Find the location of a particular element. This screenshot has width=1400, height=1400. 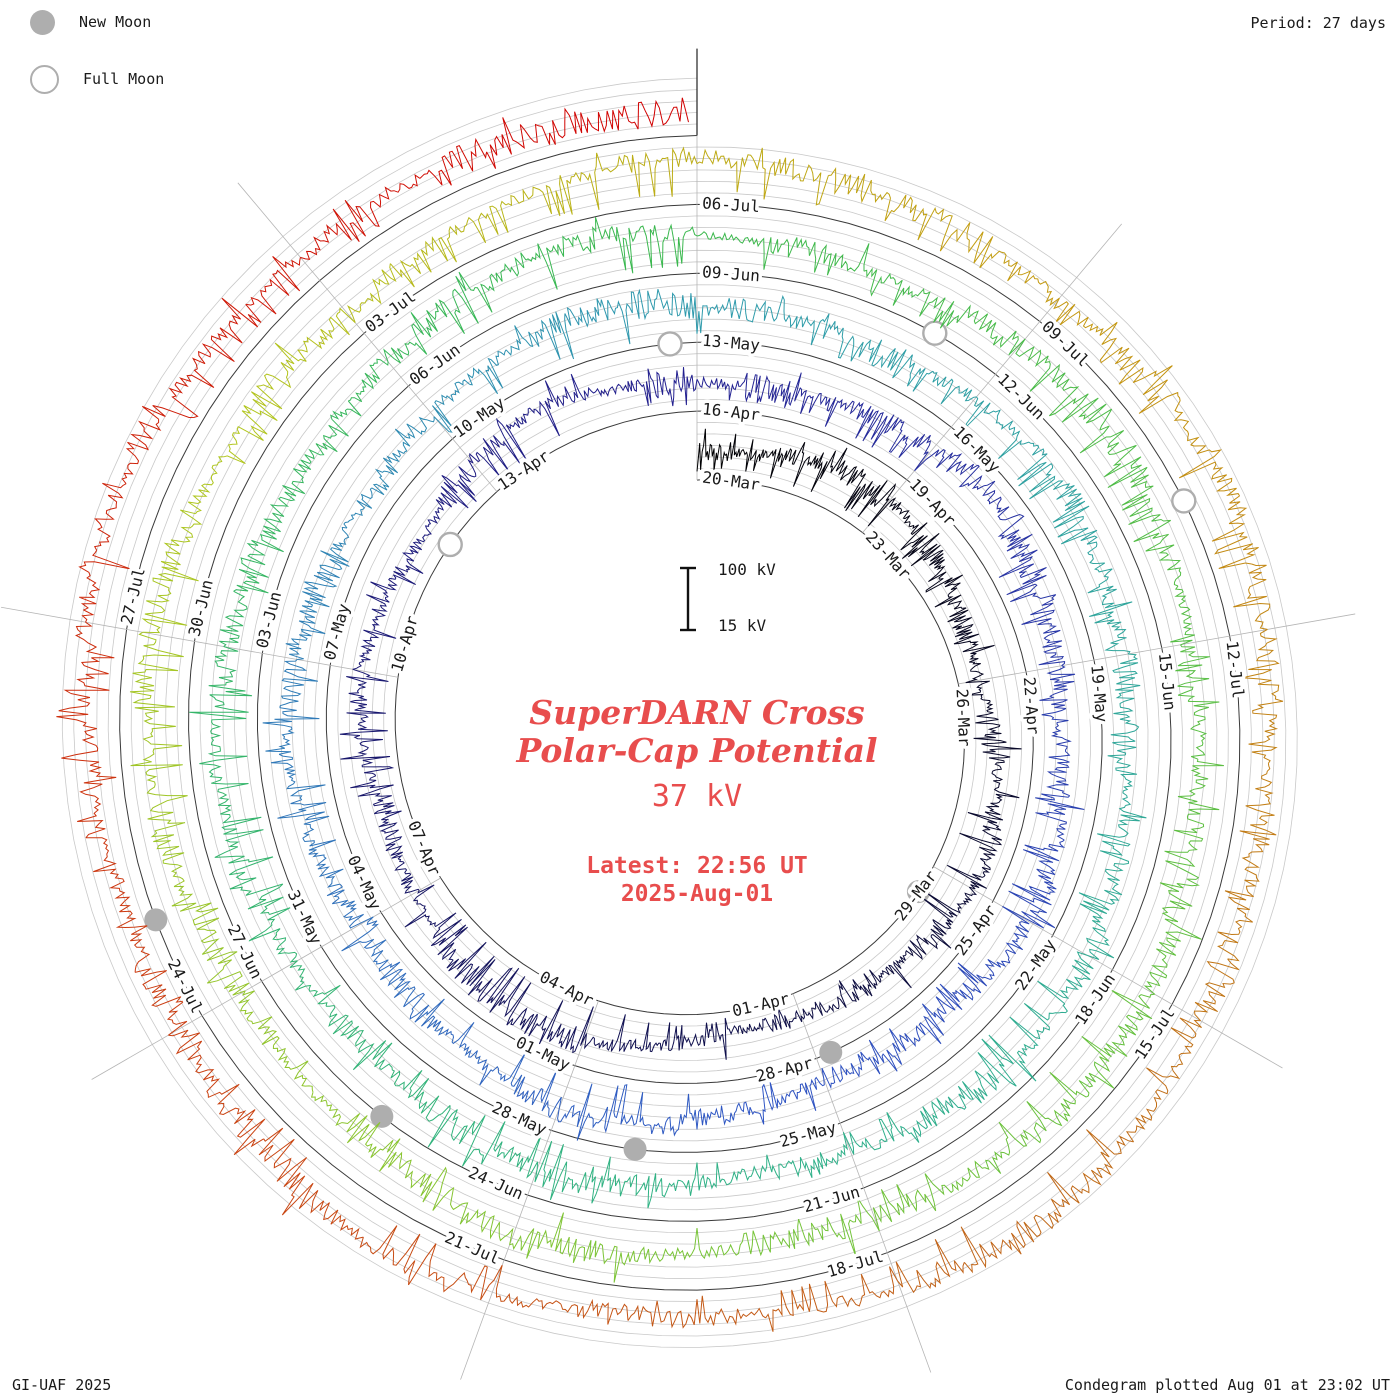

date-label: 27-Jul is located at coordinates (133, 596).